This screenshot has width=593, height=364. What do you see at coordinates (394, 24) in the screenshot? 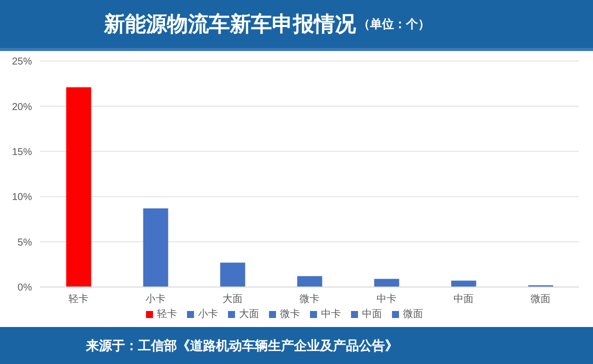
I see `chart-subtitle: （单位：个）` at bounding box center [394, 24].